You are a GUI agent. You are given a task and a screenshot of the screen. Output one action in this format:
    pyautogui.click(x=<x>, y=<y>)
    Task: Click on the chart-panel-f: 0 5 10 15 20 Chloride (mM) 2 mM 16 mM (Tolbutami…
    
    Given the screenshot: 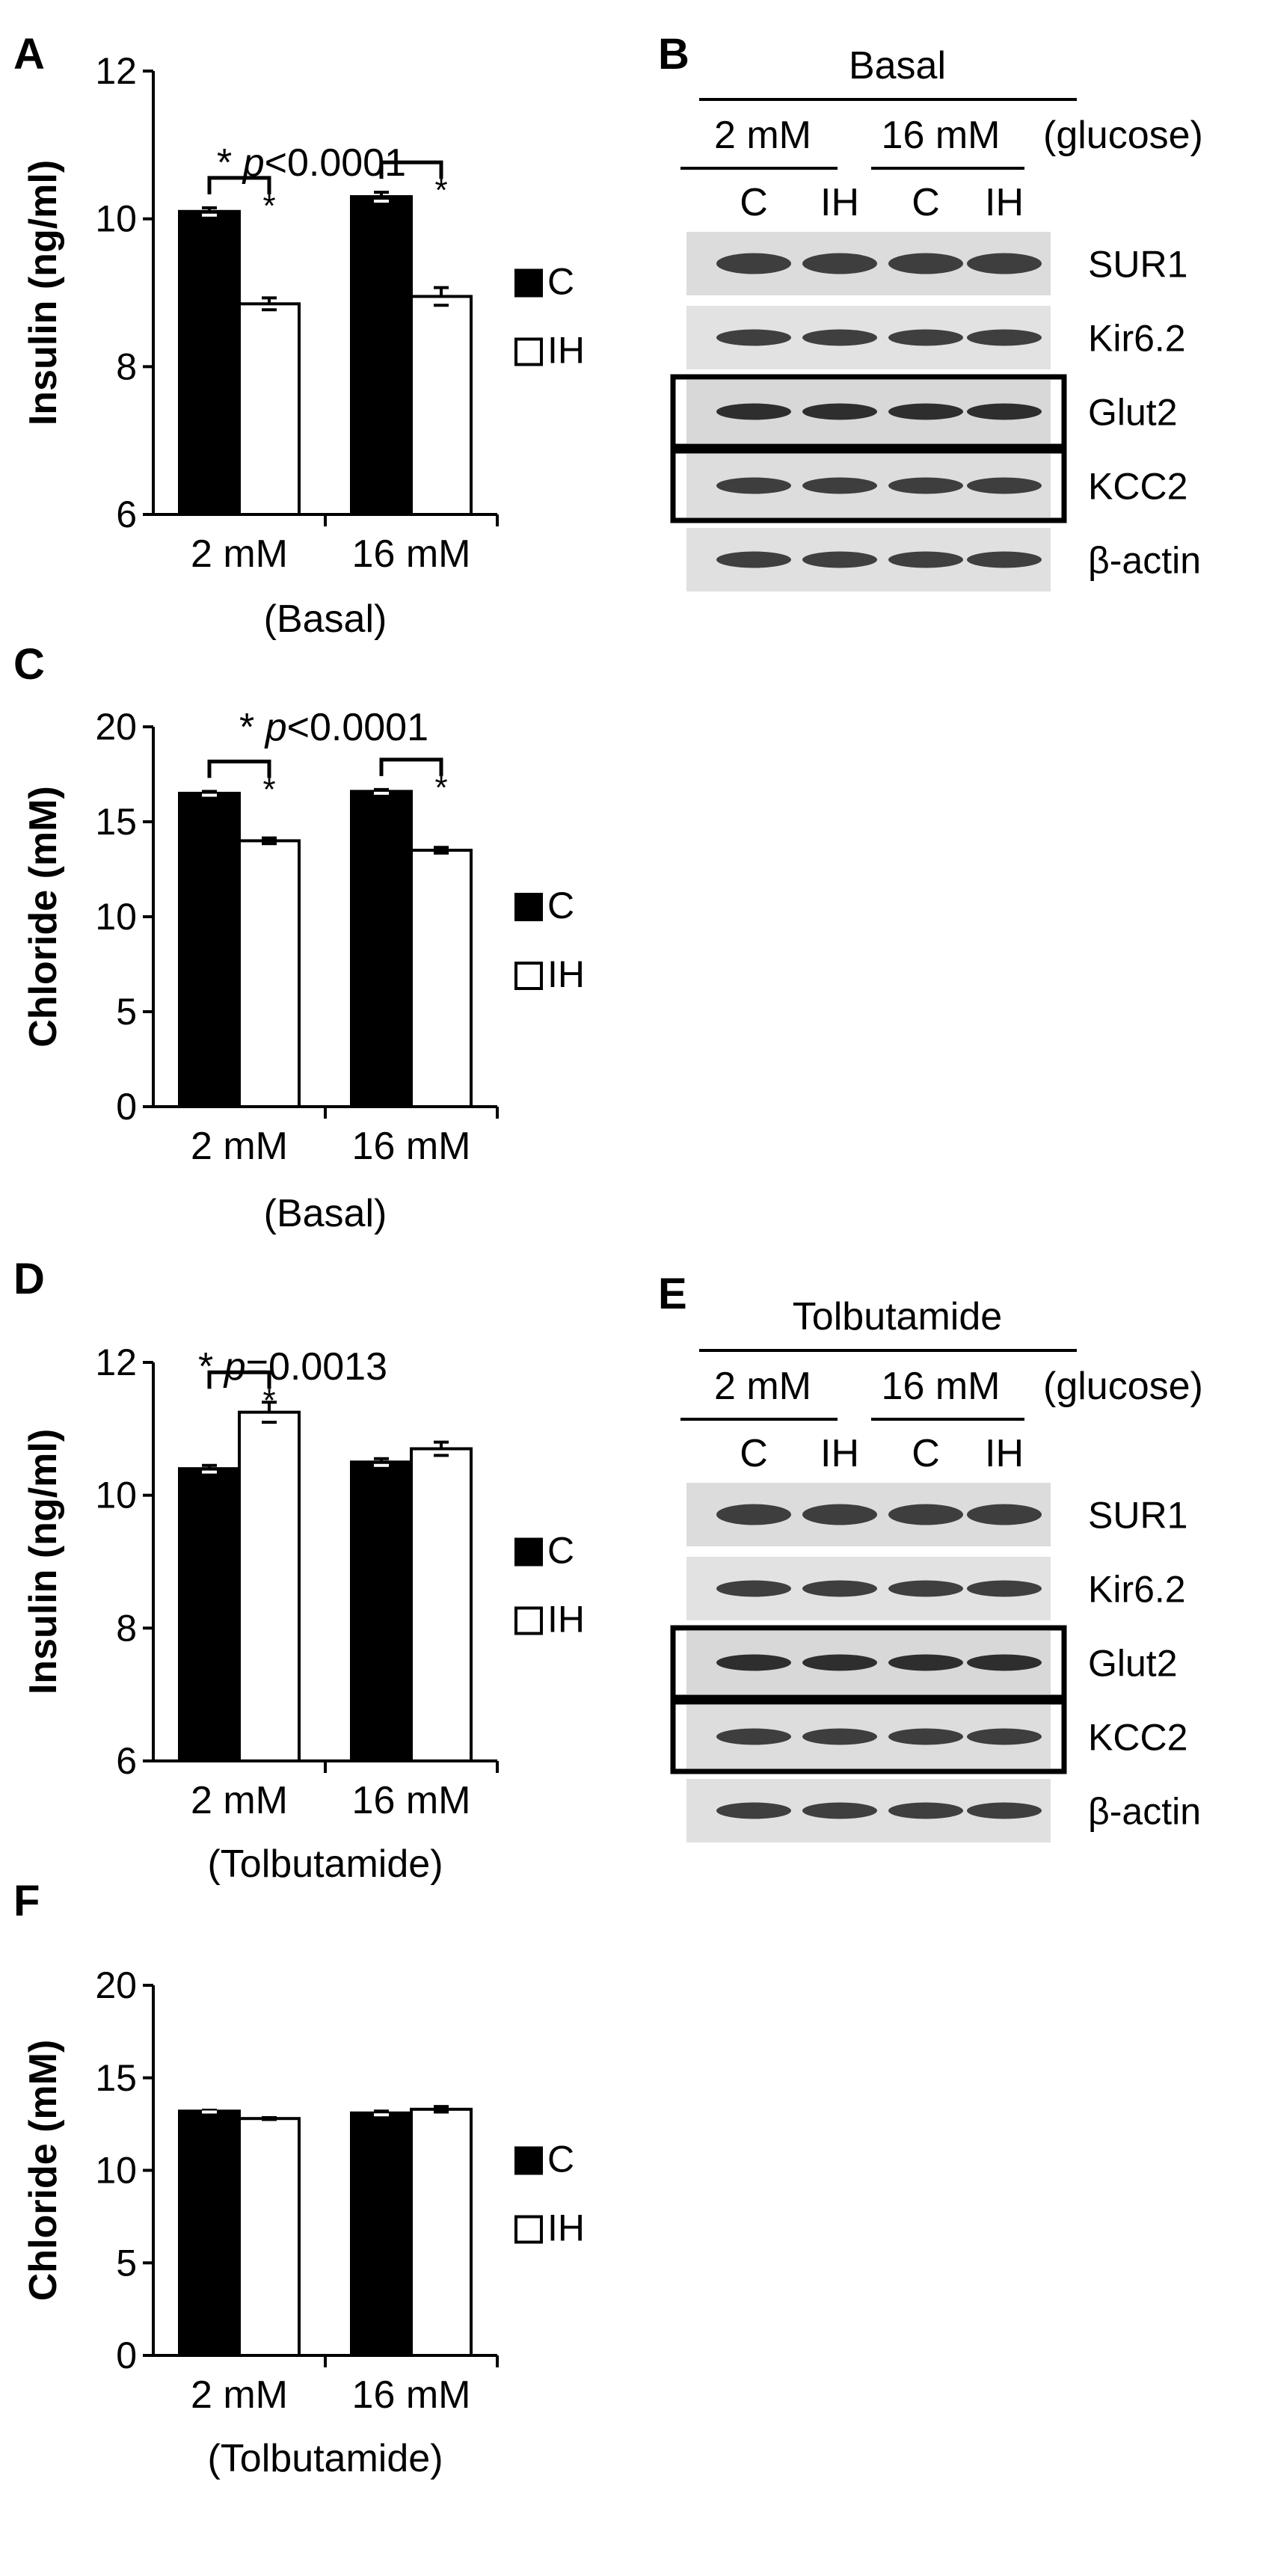 What is the action you would take?
    pyautogui.click(x=304, y=2222)
    